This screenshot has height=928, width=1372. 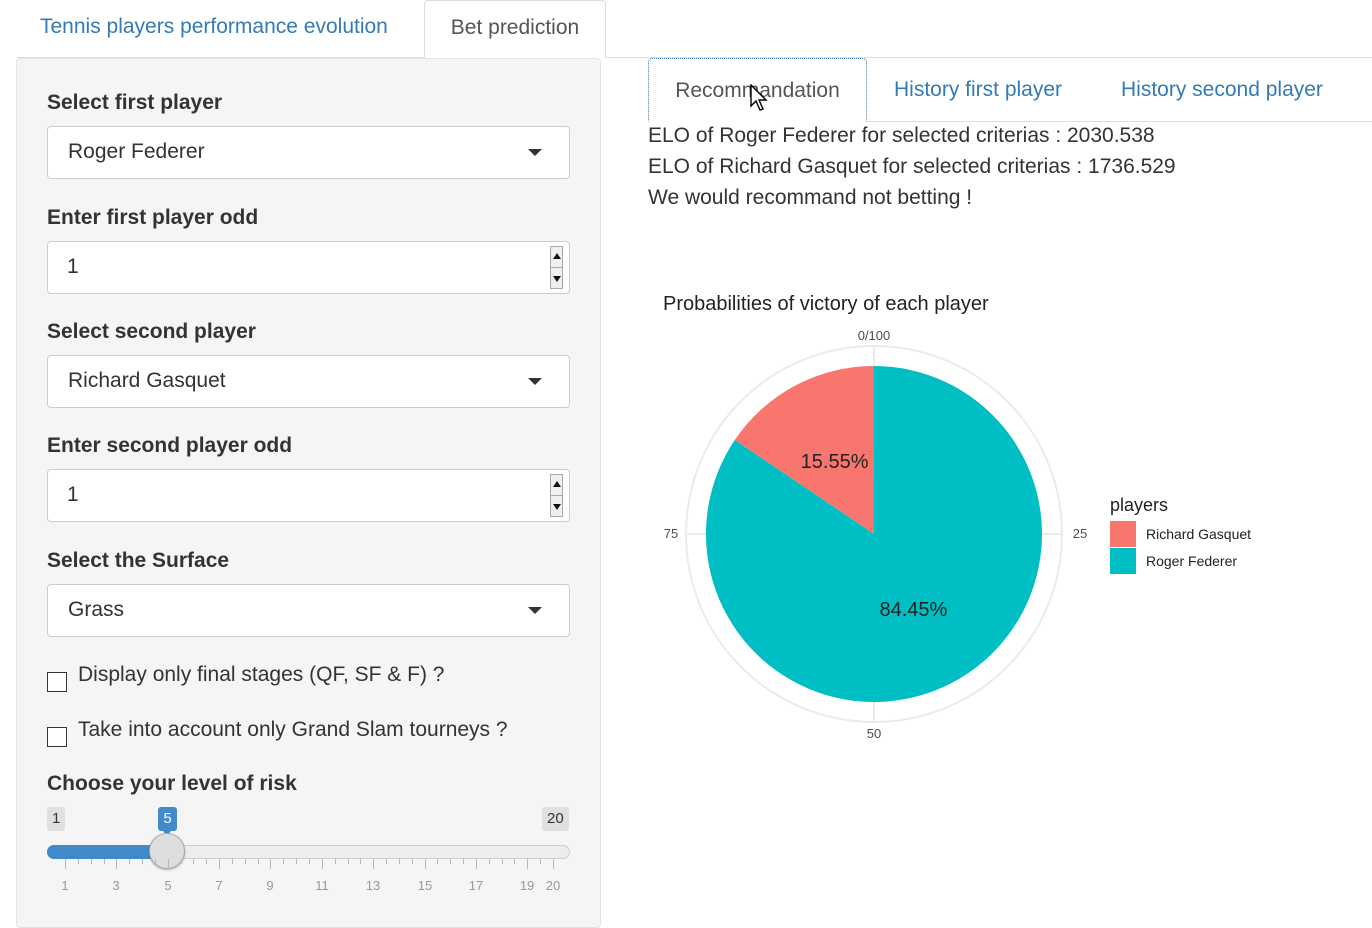 I want to click on second-odd-input: 1, so click(x=308, y=495).